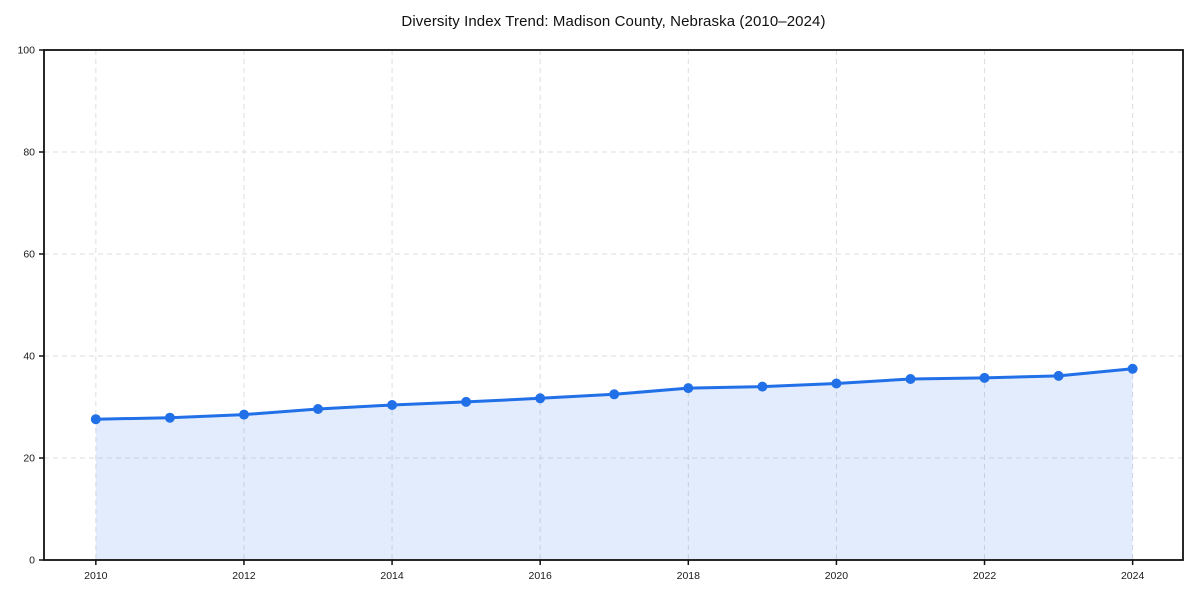 The image size is (1200, 600). Describe the element at coordinates (29, 357) in the screenshot. I see `y-tick-label: 40` at that location.